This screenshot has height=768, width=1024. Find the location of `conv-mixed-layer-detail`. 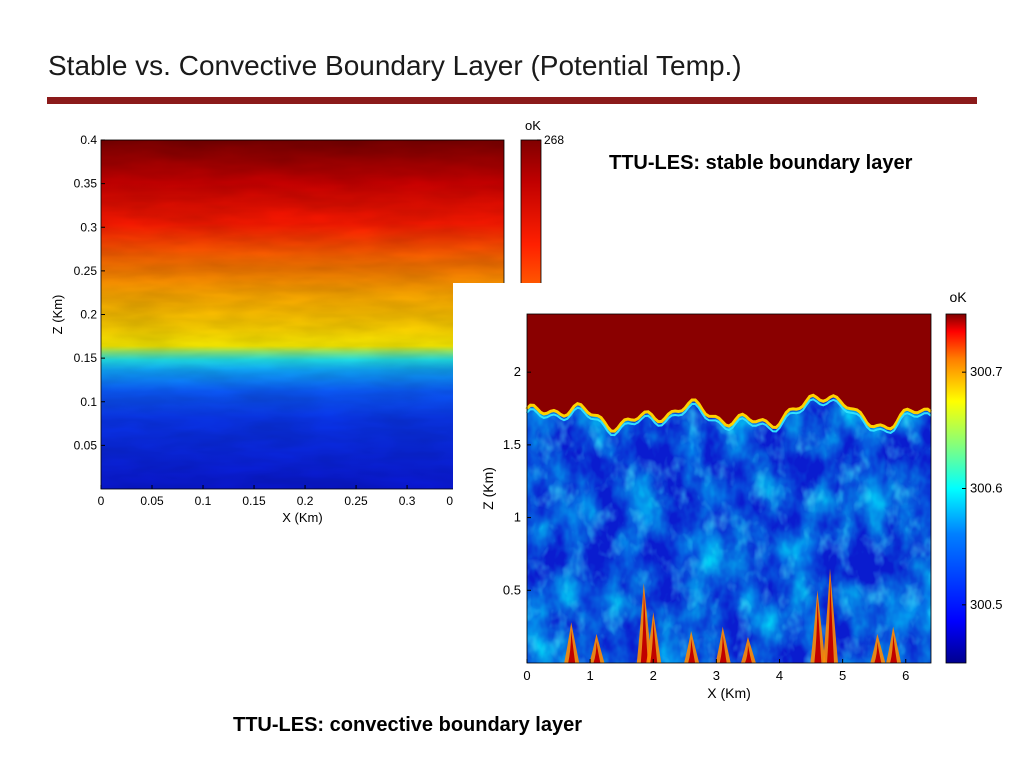

conv-mixed-layer-detail is located at coordinates (729, 529).